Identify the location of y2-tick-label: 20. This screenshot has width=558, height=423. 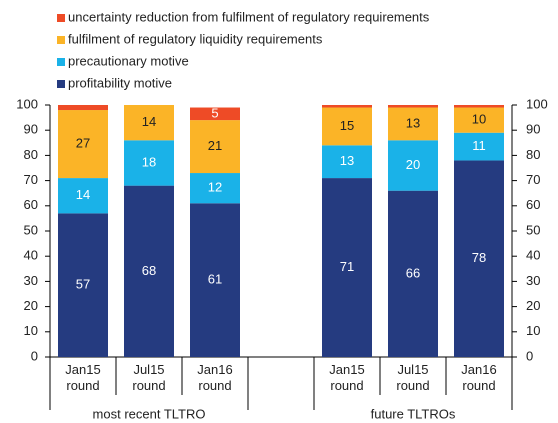
(533, 305).